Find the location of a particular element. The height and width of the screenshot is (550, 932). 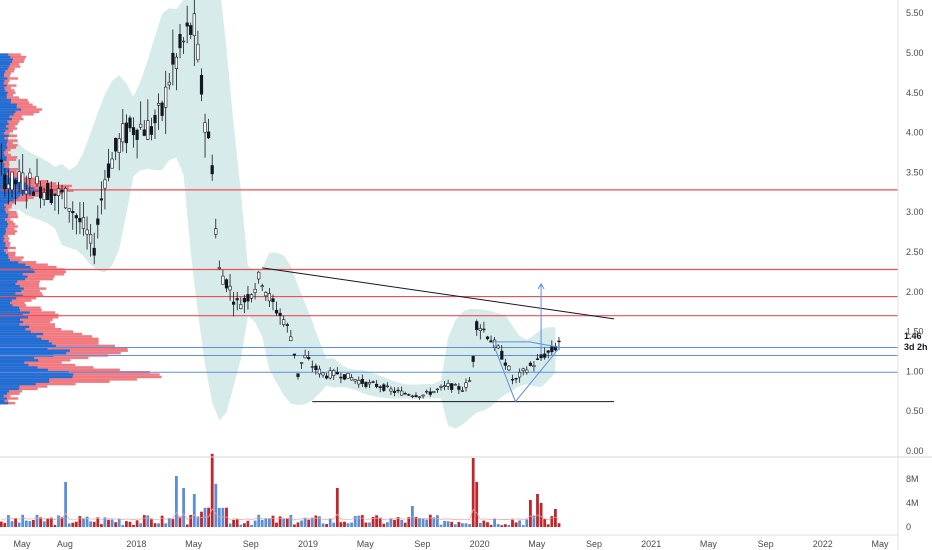

triangle-pattern is located at coordinates (526, 372).